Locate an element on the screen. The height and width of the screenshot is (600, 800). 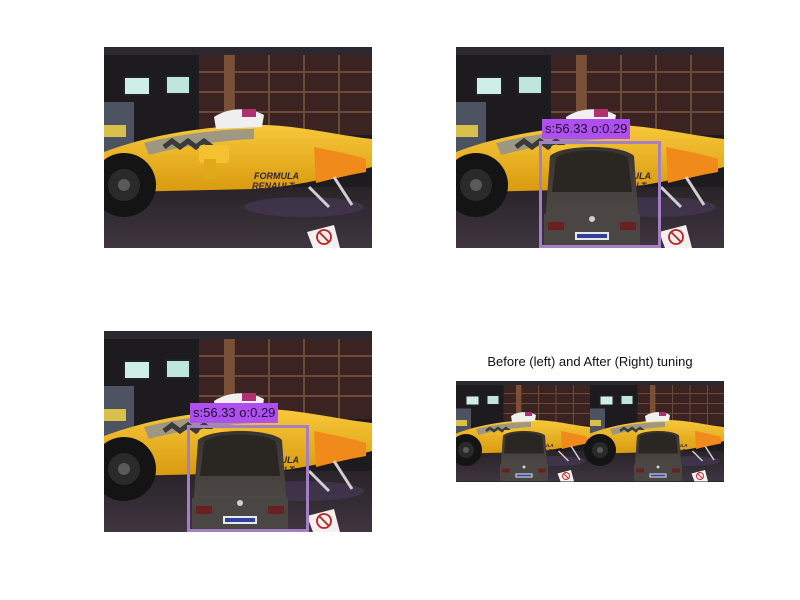
detection-image-after: s:56.33 o:0.29 is located at coordinates (238, 431).